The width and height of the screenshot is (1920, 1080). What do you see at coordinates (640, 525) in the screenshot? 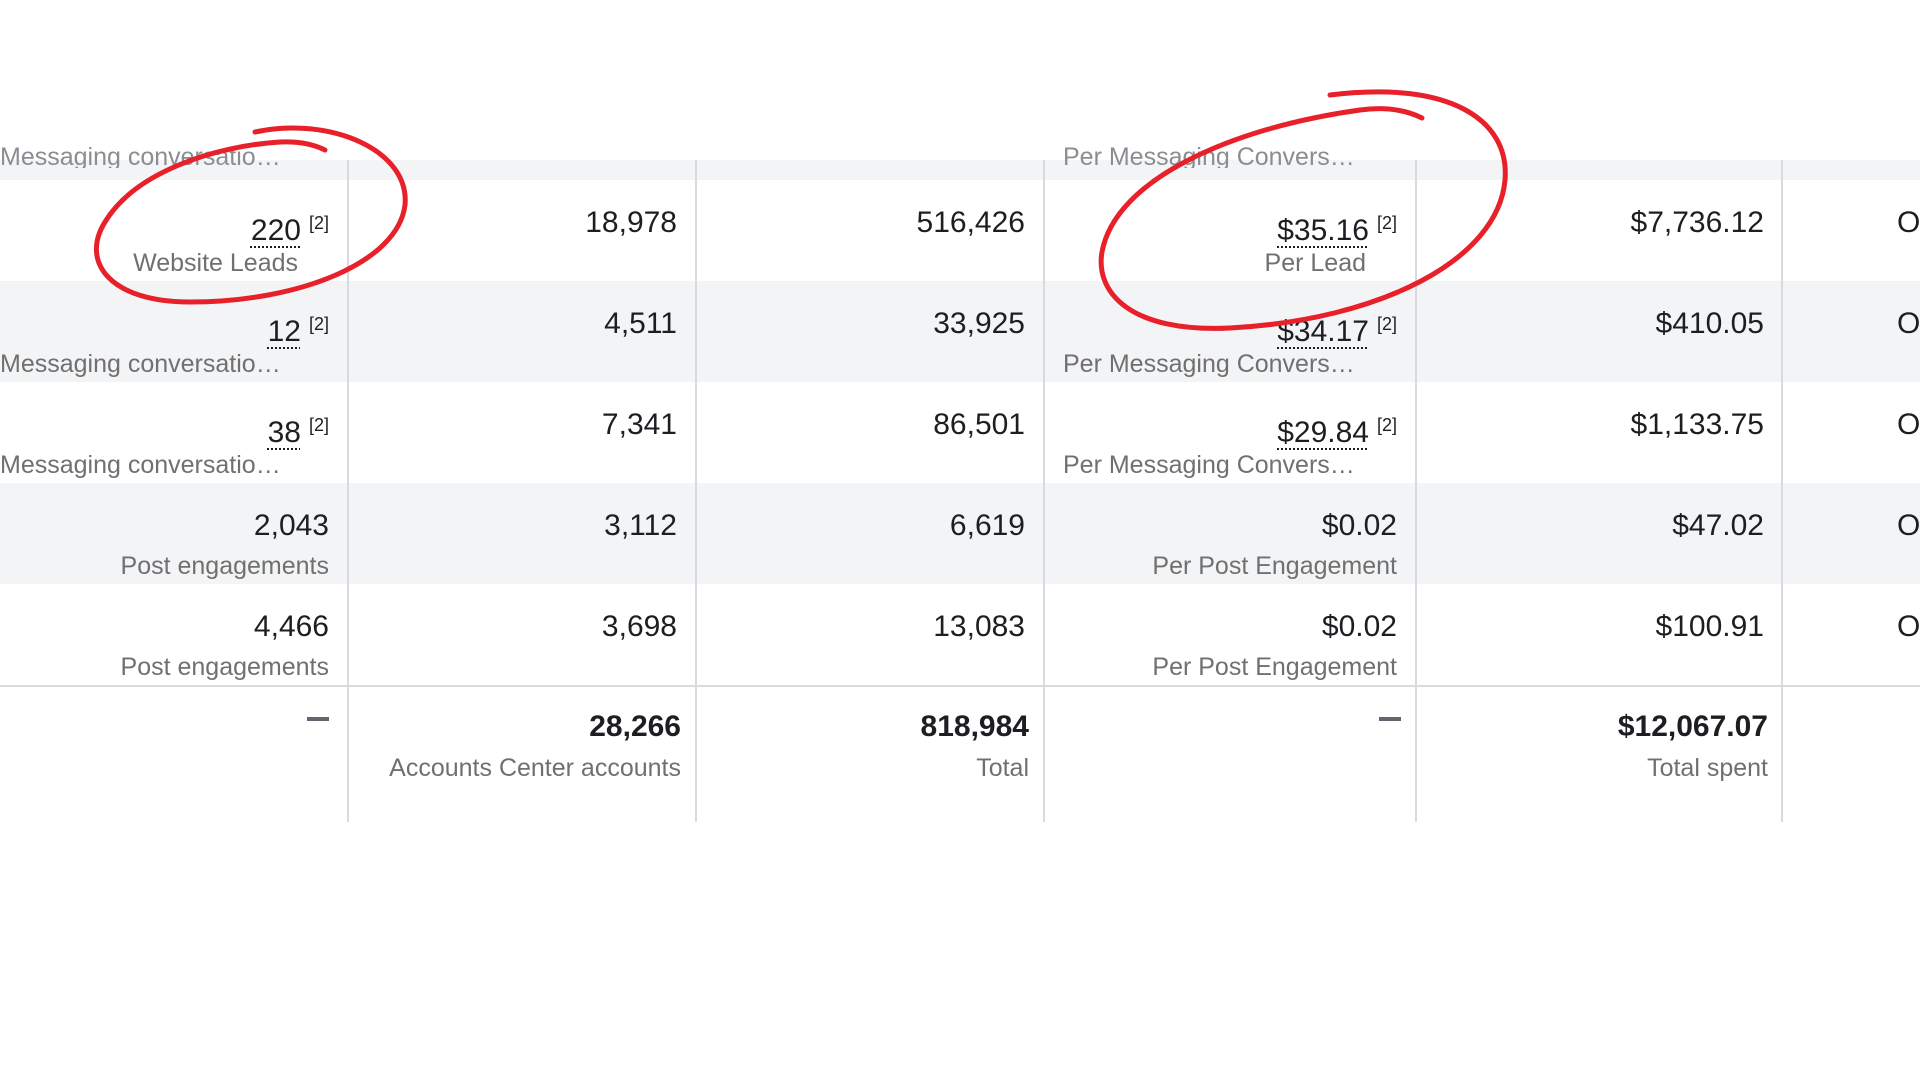
I see `reach-value: 3,112` at bounding box center [640, 525].